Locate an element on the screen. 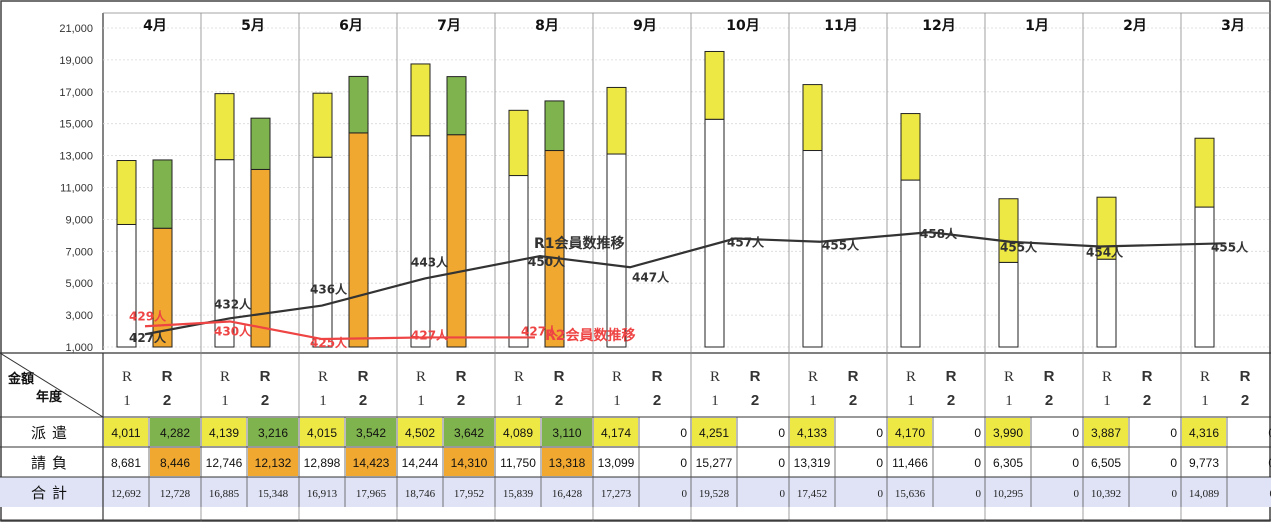 This screenshot has width=1271, height=522. table-cell: 14,310 is located at coordinates (469, 463).